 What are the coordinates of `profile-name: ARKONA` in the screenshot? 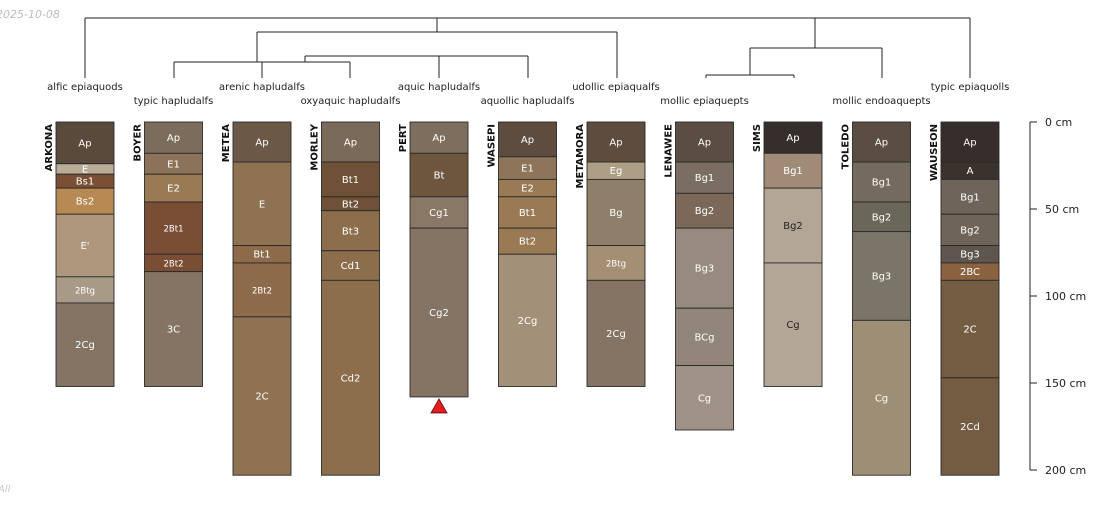 It's located at (49, 148).